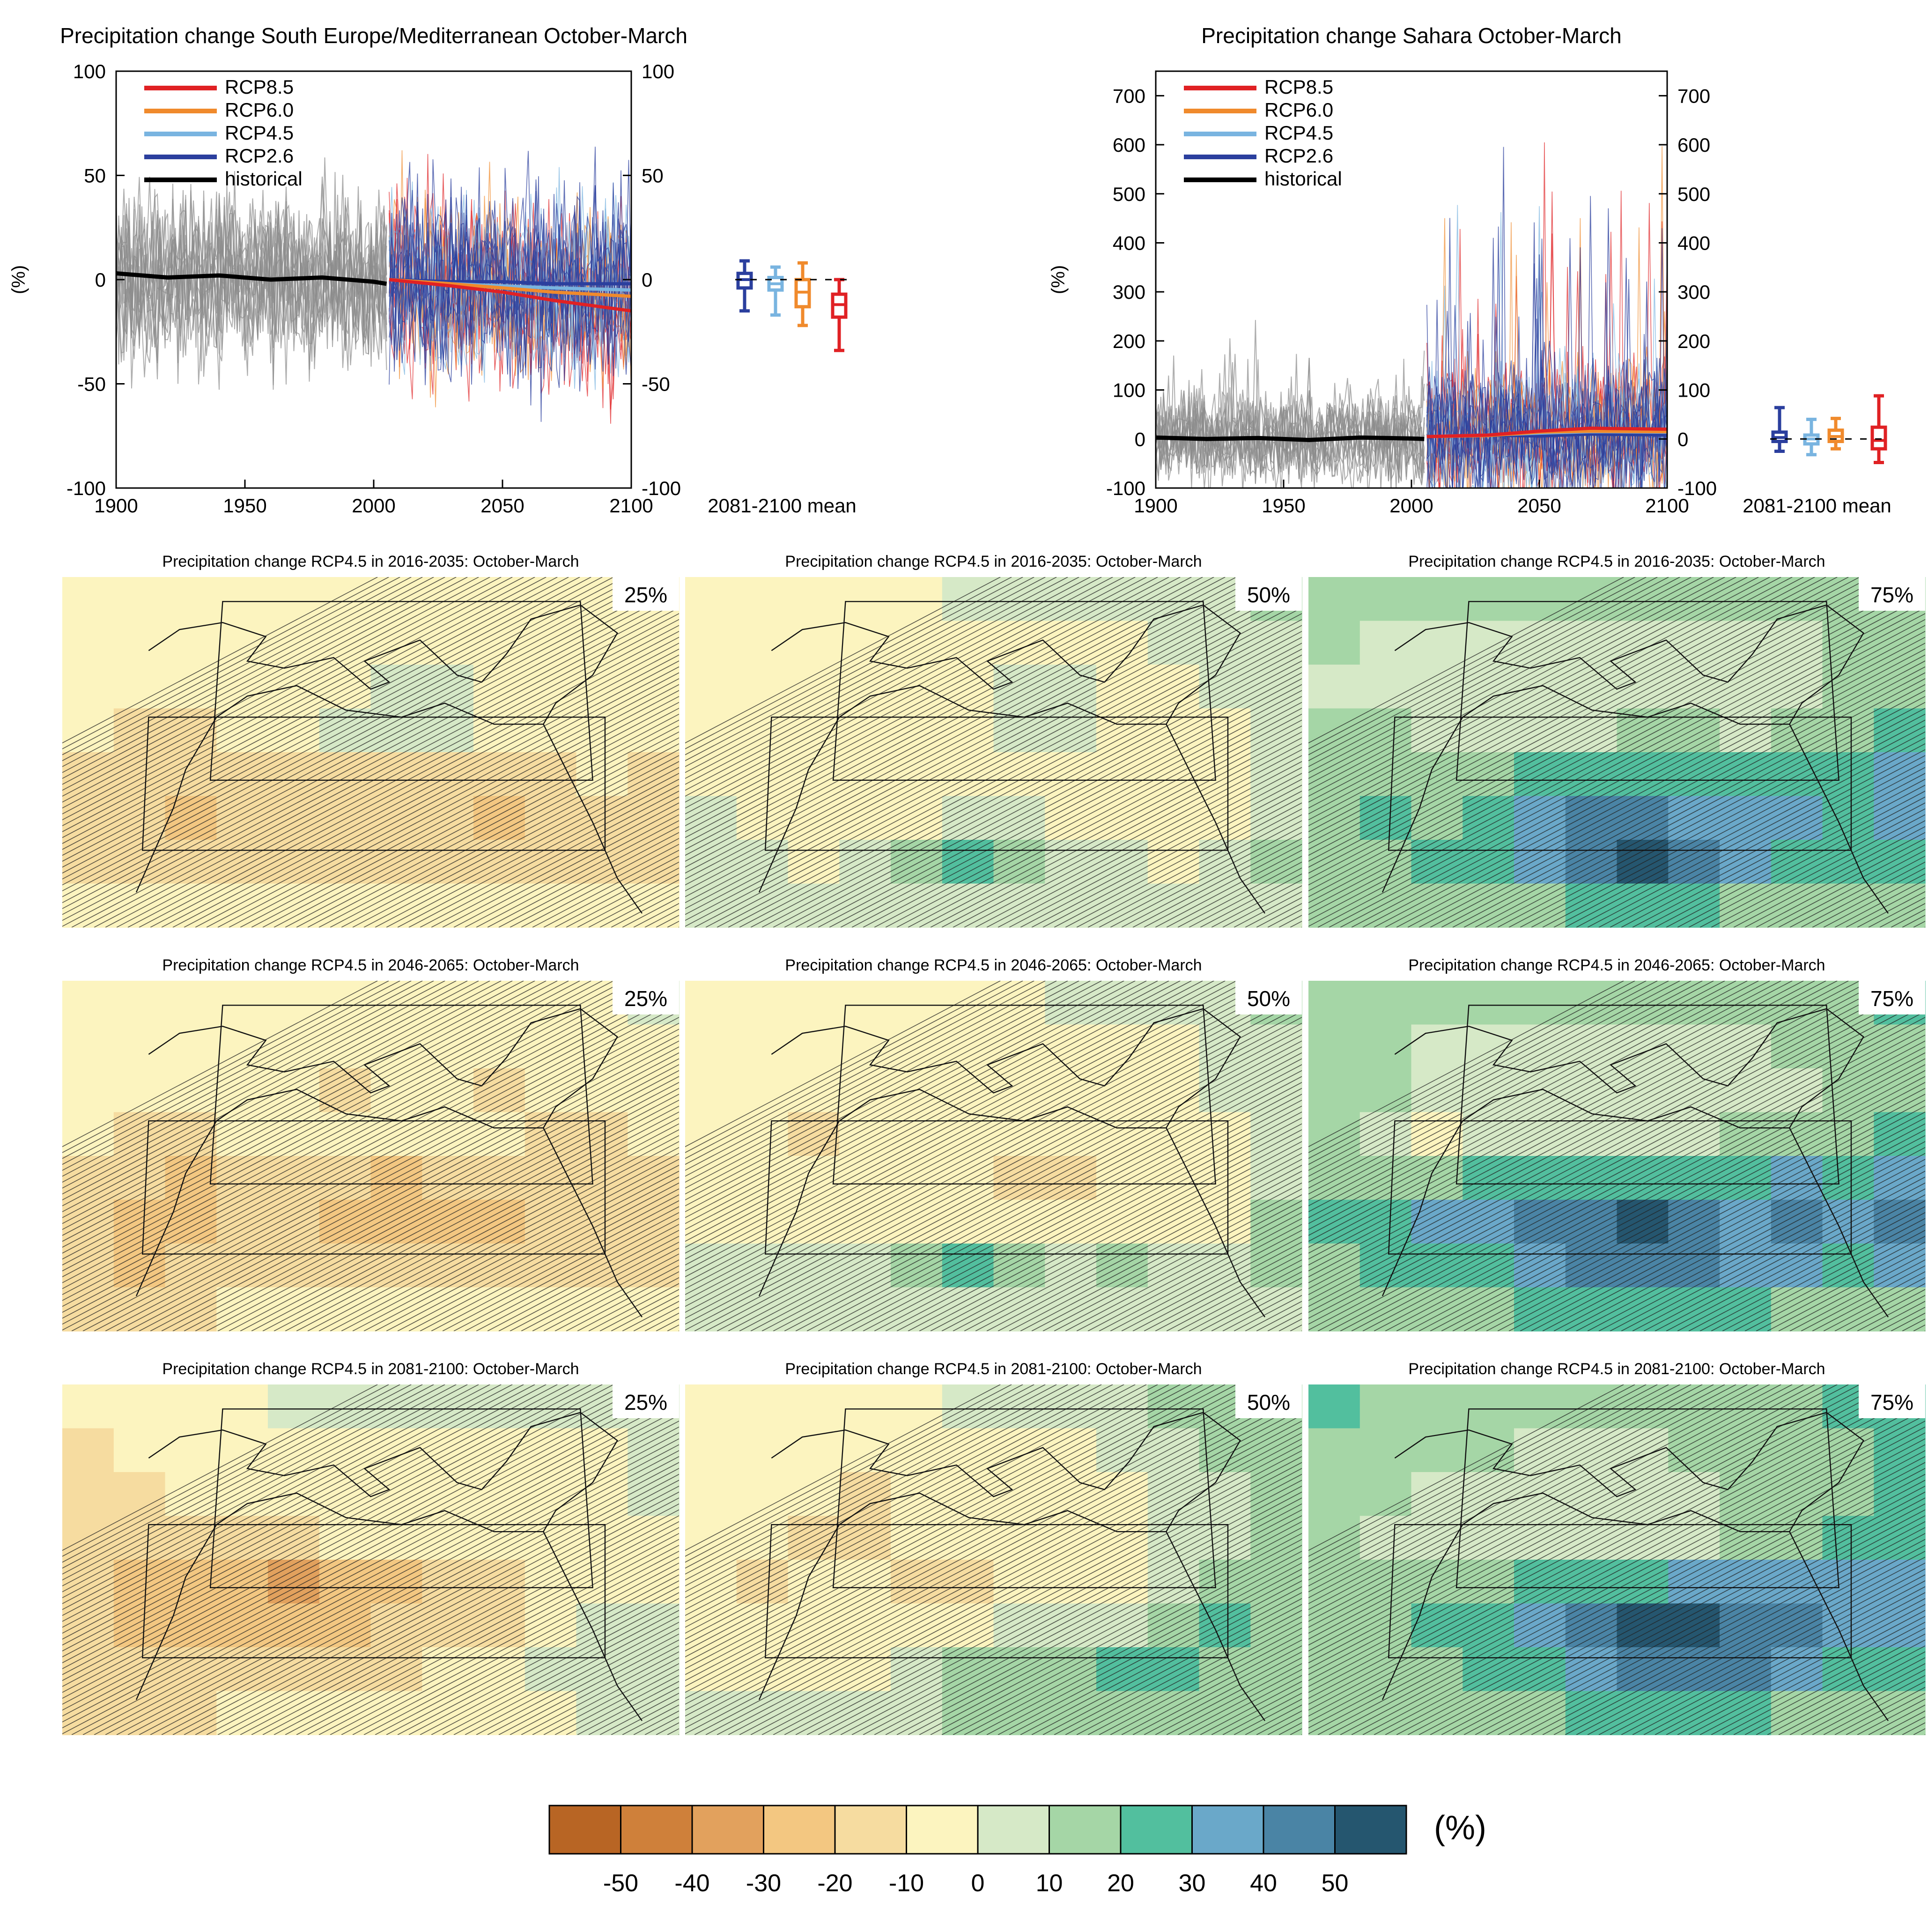 The width and height of the screenshot is (1928, 1932). What do you see at coordinates (1049, 1883) in the screenshot?
I see `colorbar-tick-label: 10` at bounding box center [1049, 1883].